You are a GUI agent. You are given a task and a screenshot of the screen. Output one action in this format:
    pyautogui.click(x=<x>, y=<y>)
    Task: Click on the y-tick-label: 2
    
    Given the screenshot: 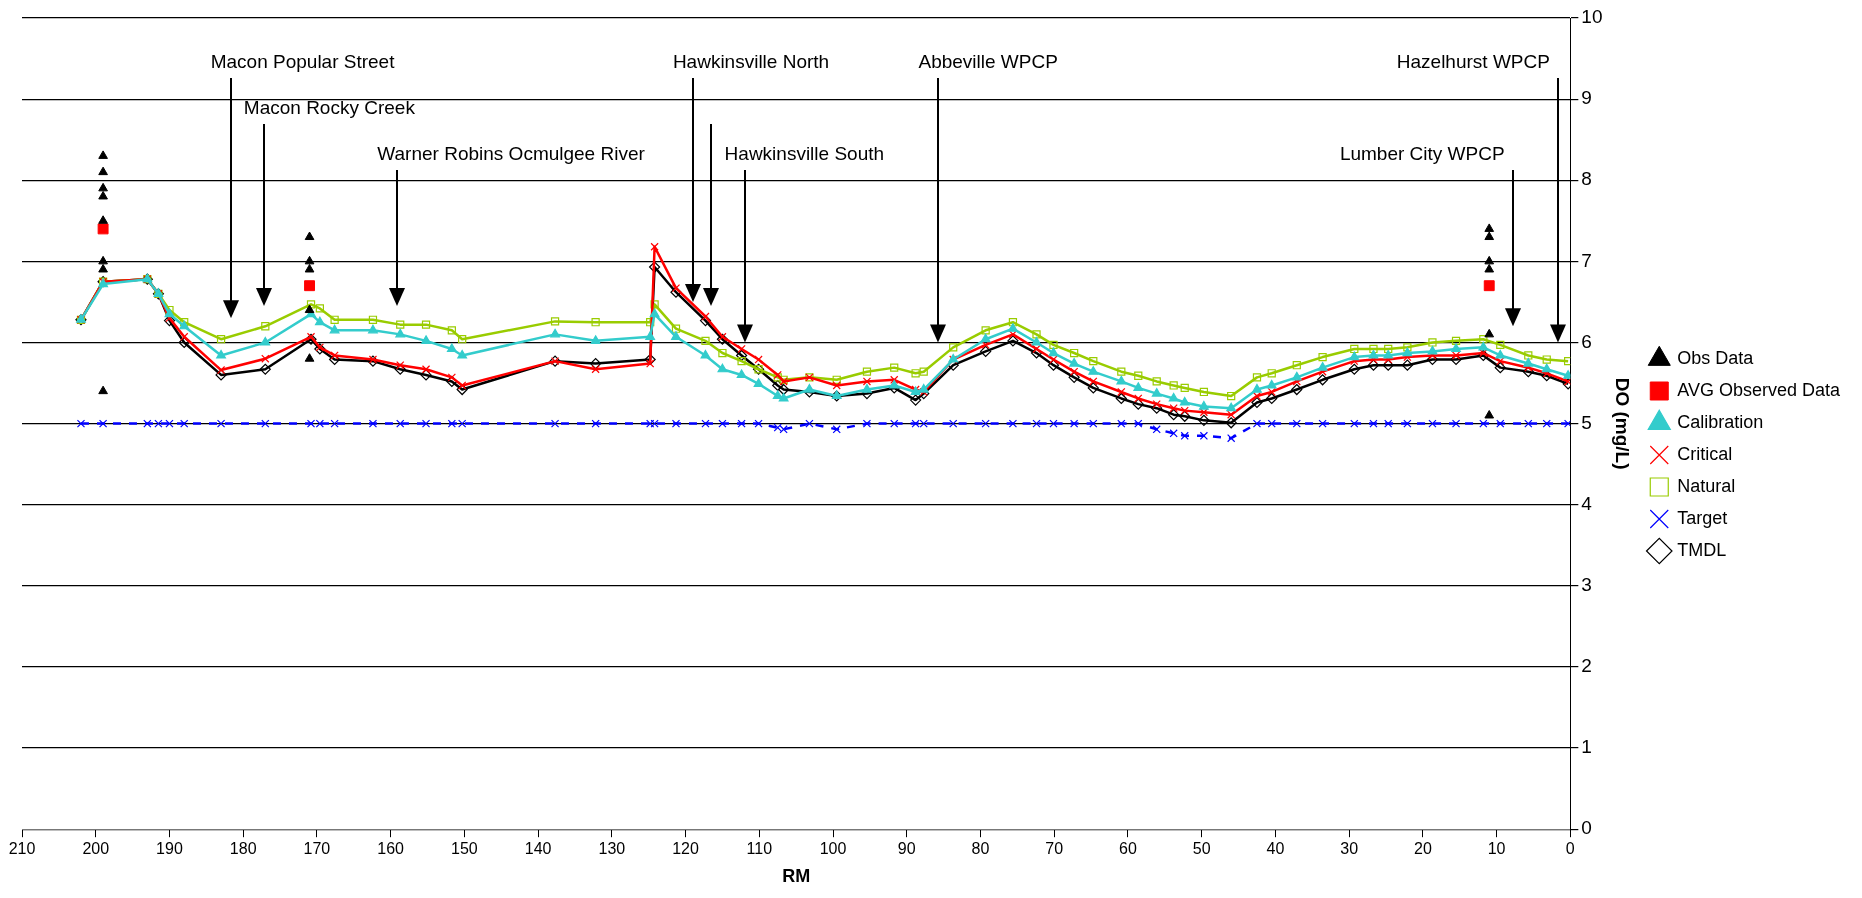 What is the action you would take?
    pyautogui.click(x=1586, y=666)
    